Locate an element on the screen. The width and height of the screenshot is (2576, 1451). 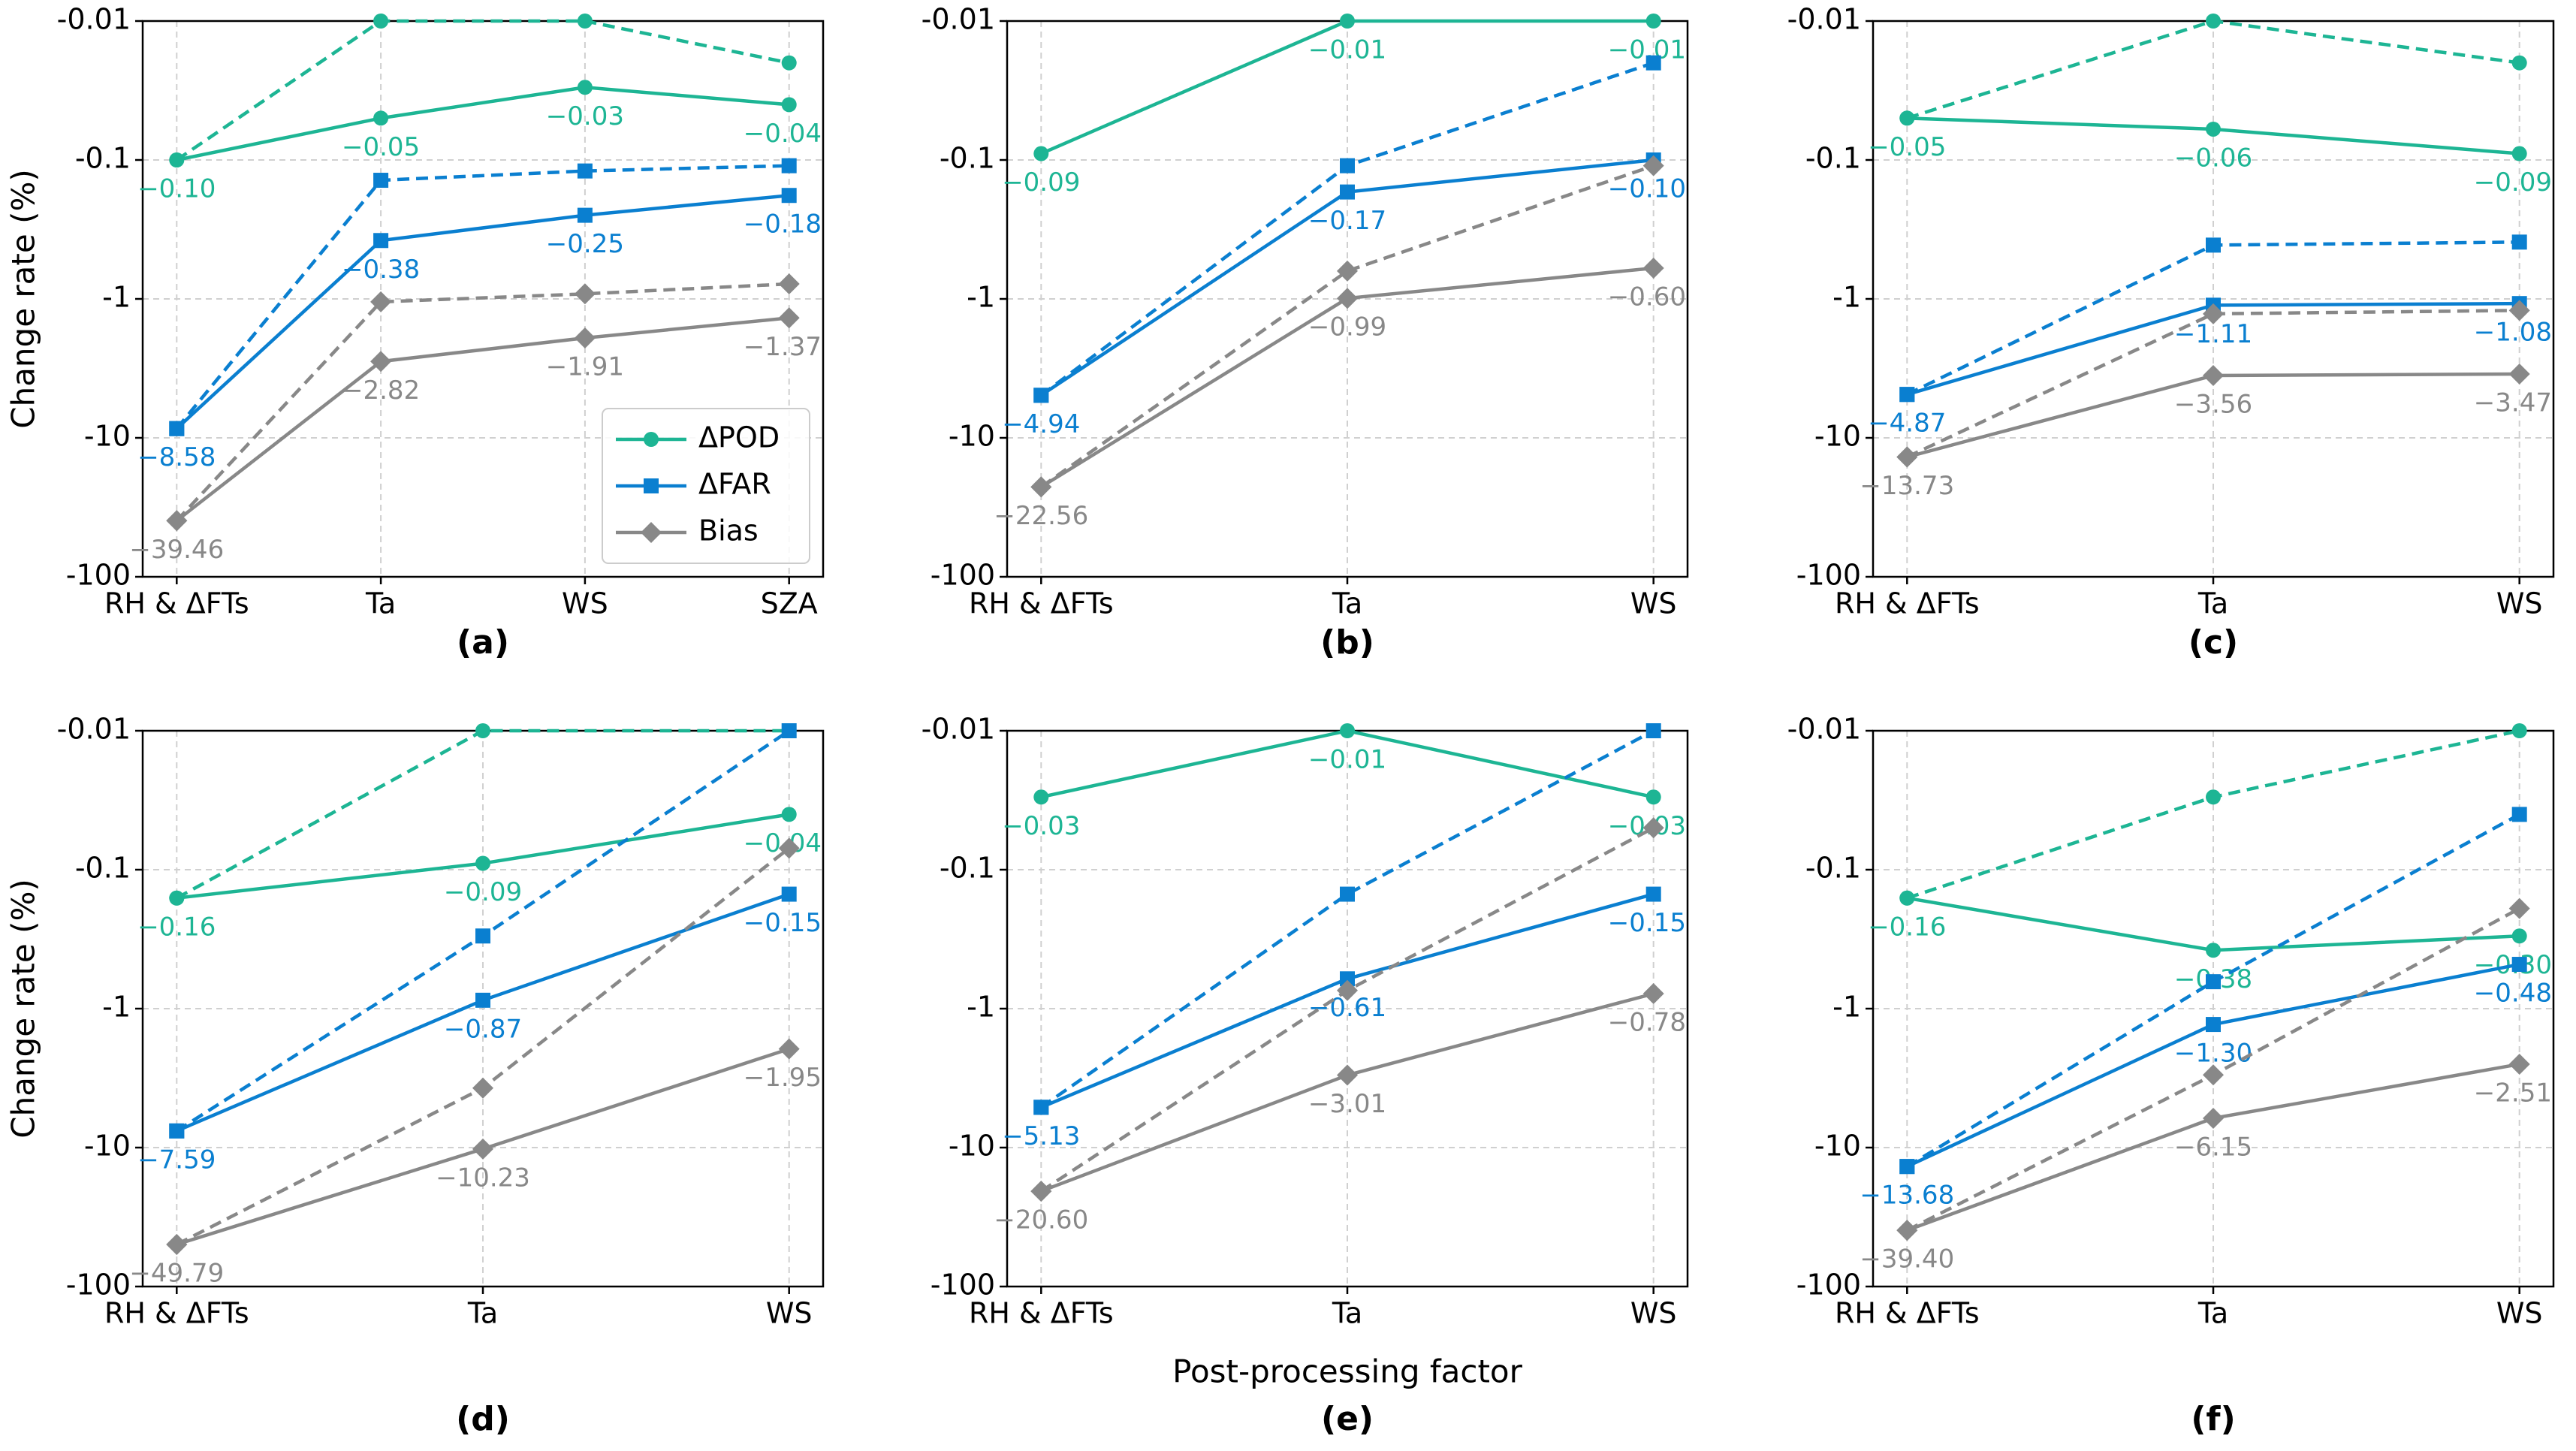
y-tick-label: -1 is located at coordinates (1847, 297).